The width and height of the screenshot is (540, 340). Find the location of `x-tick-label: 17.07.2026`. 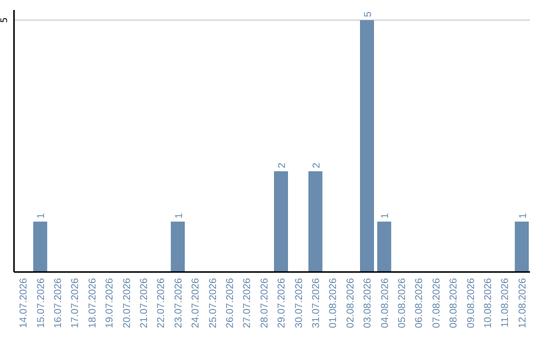

x-tick-label: 17.07.2026 is located at coordinates (76, 303).